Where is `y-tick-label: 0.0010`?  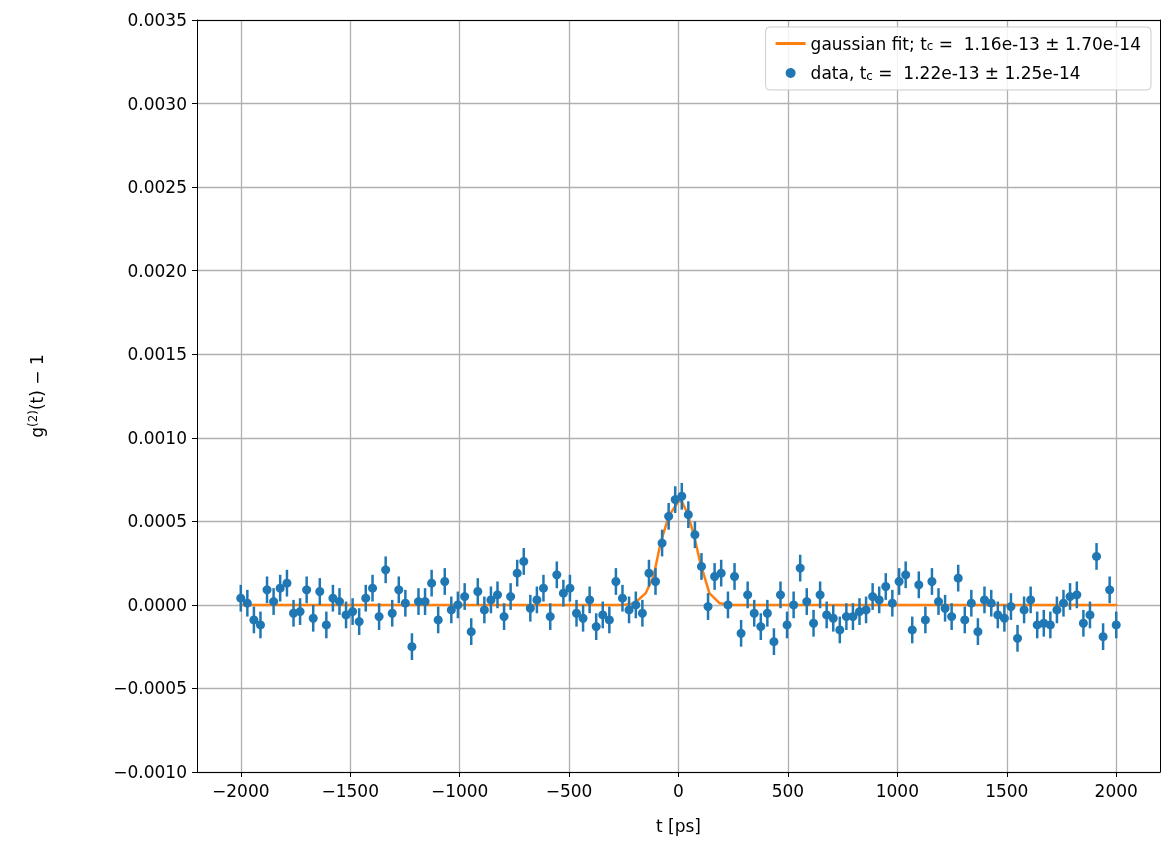 y-tick-label: 0.0010 is located at coordinates (157, 437).